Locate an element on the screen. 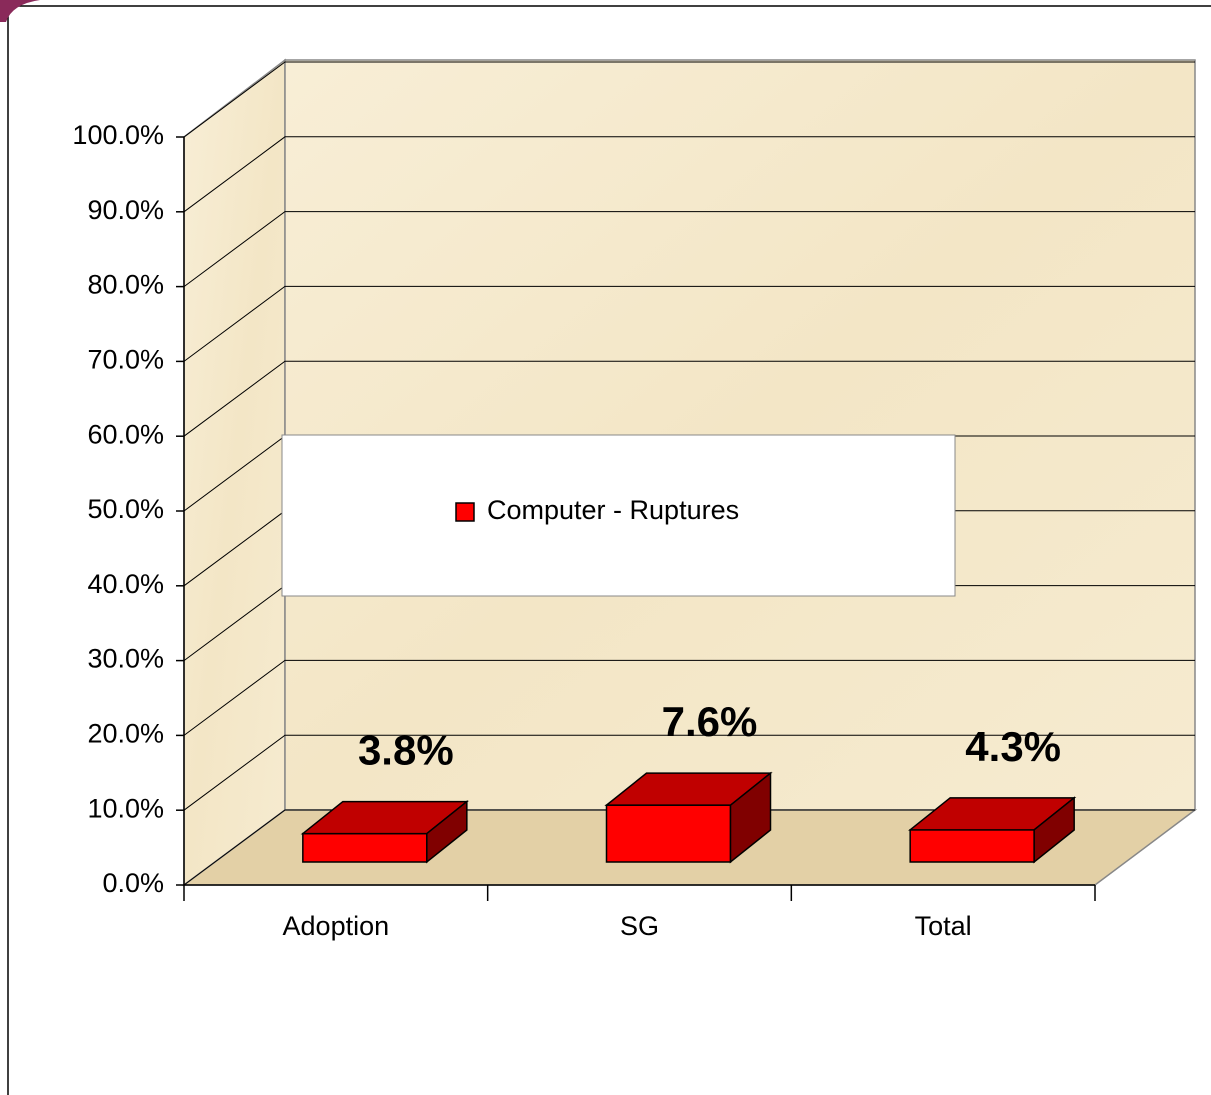 The height and width of the screenshot is (1095, 1211). corner-decoration is located at coordinates (20, 11).